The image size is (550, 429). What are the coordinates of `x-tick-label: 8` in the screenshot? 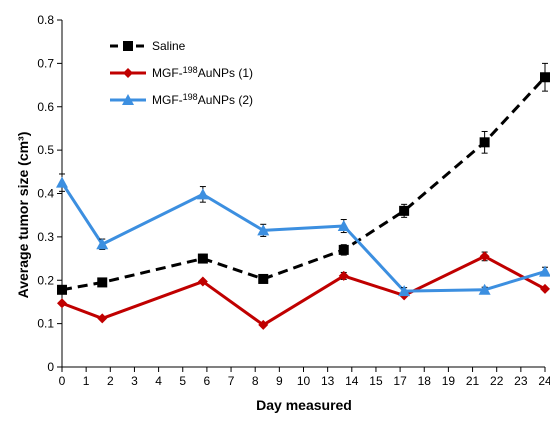 It's located at (255, 381).